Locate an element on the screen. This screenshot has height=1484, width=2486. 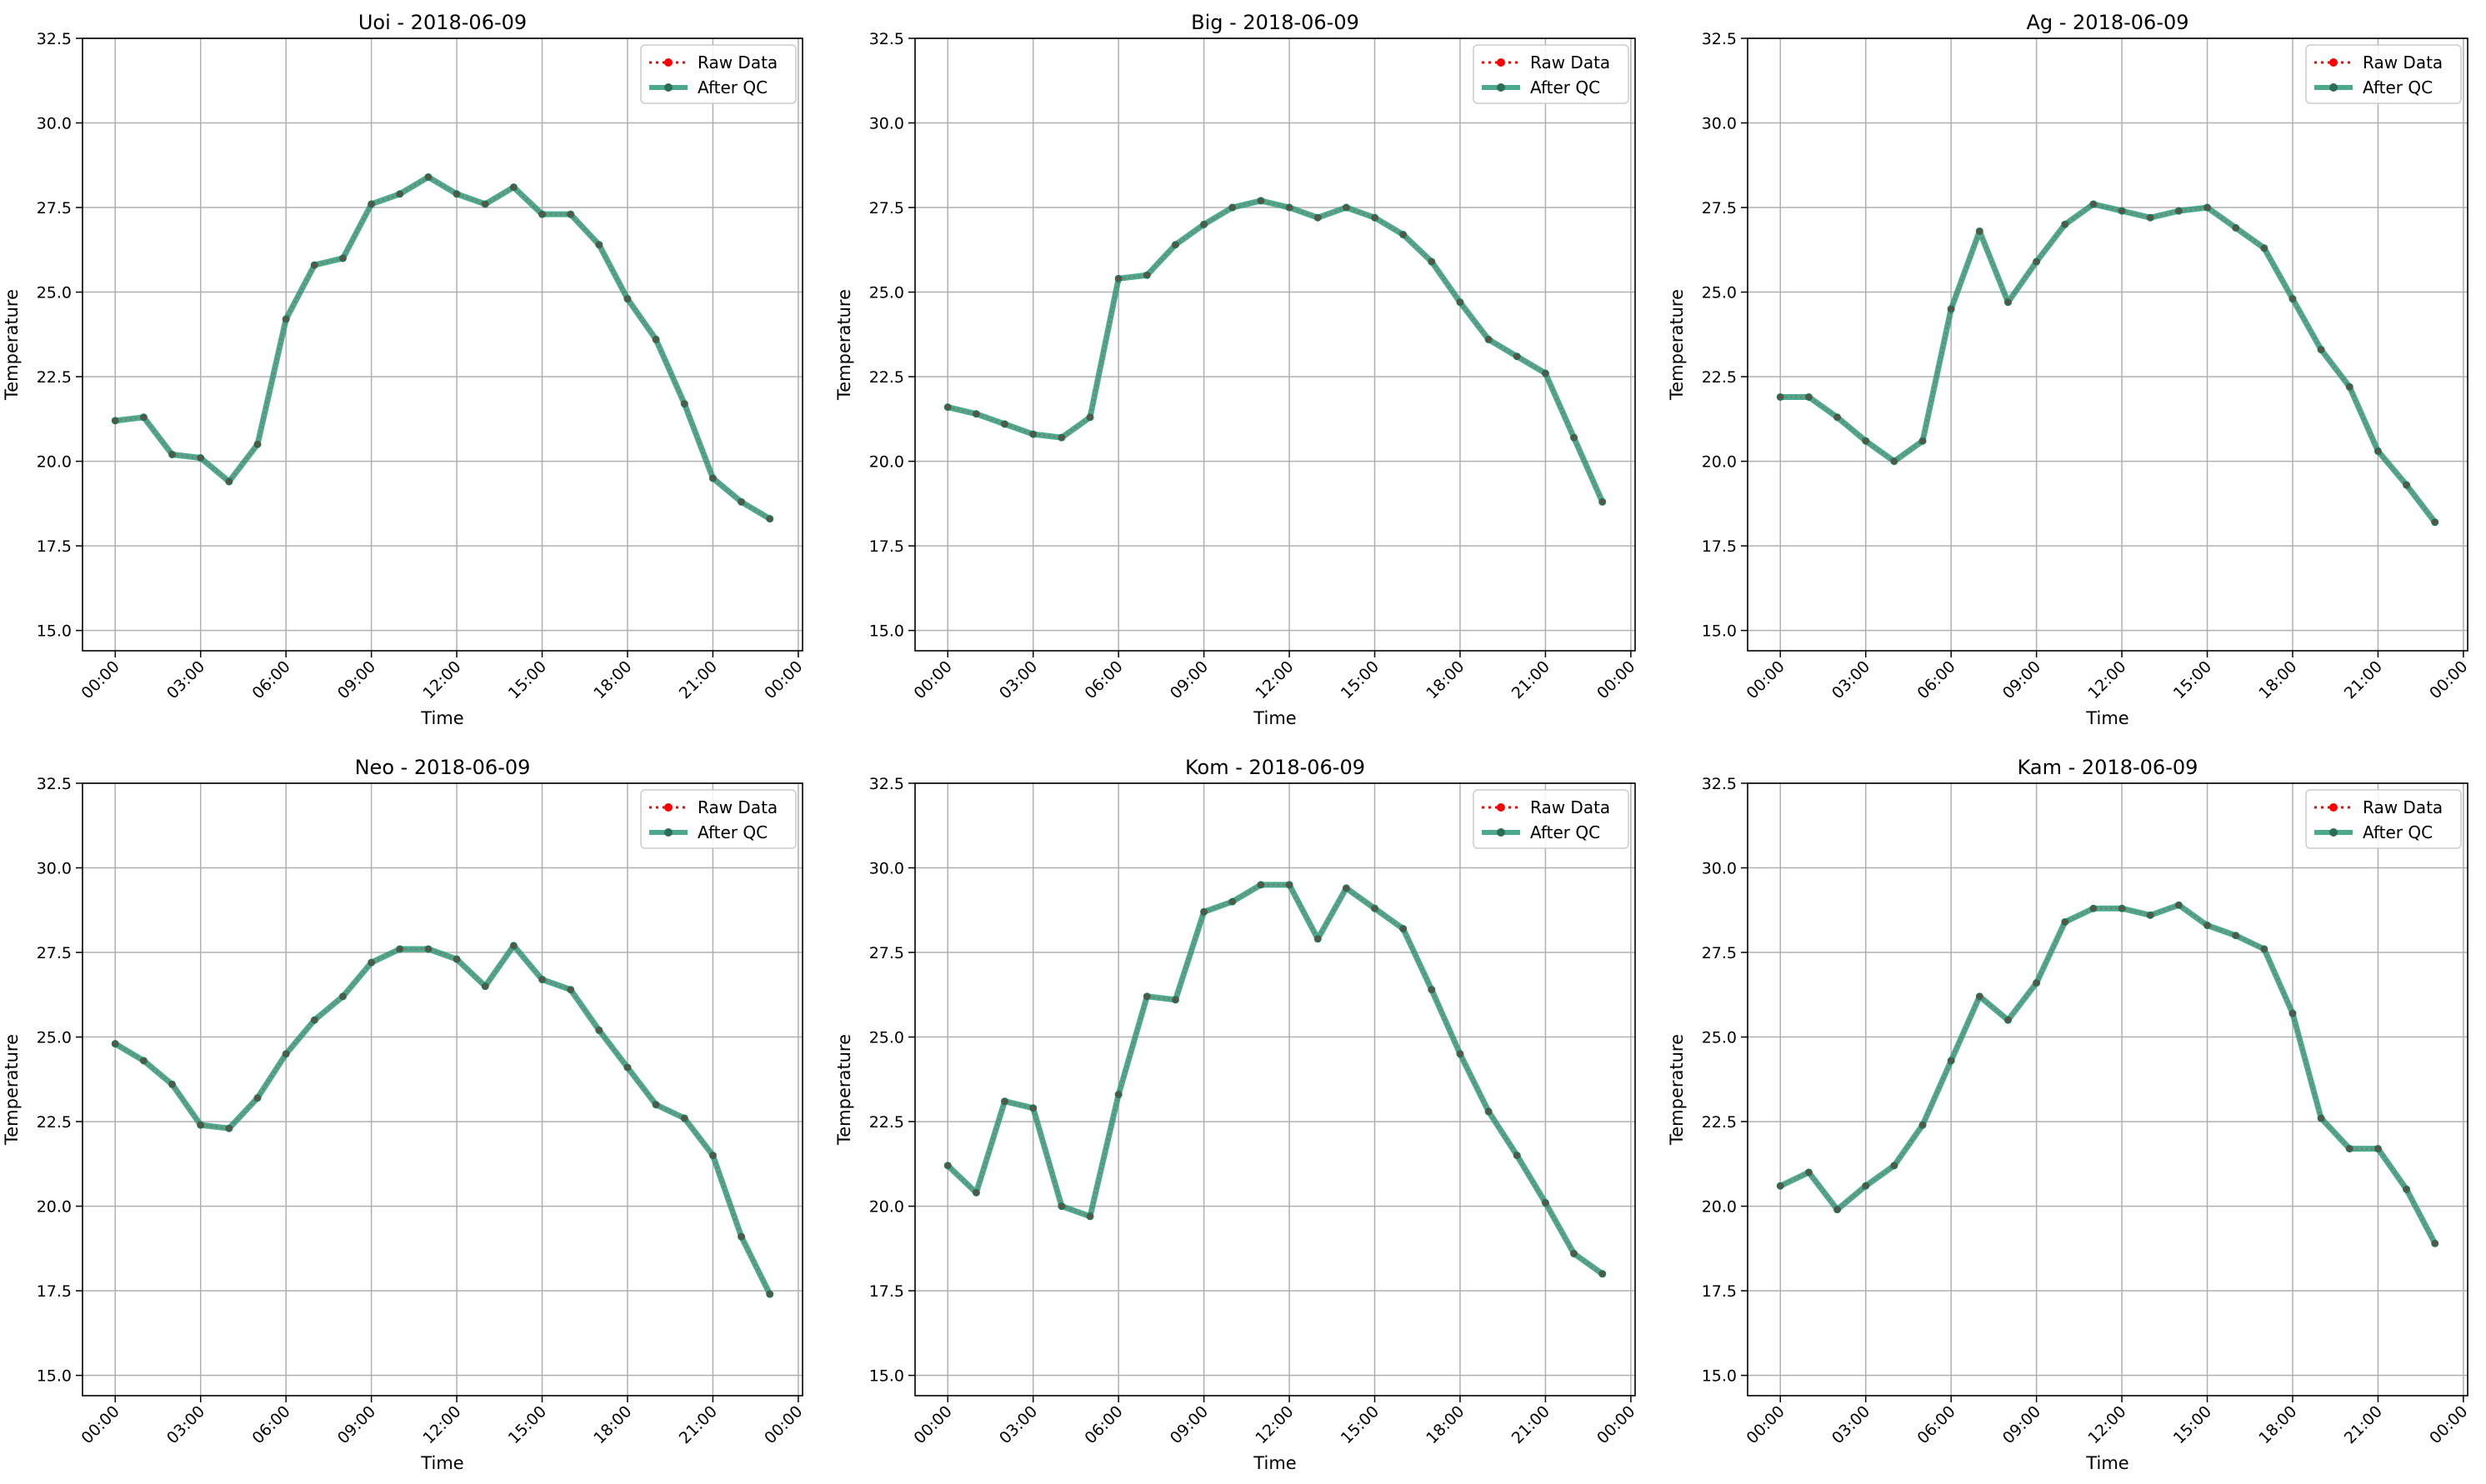
y-tick-label: 15.0 is located at coordinates (1720, 1376).